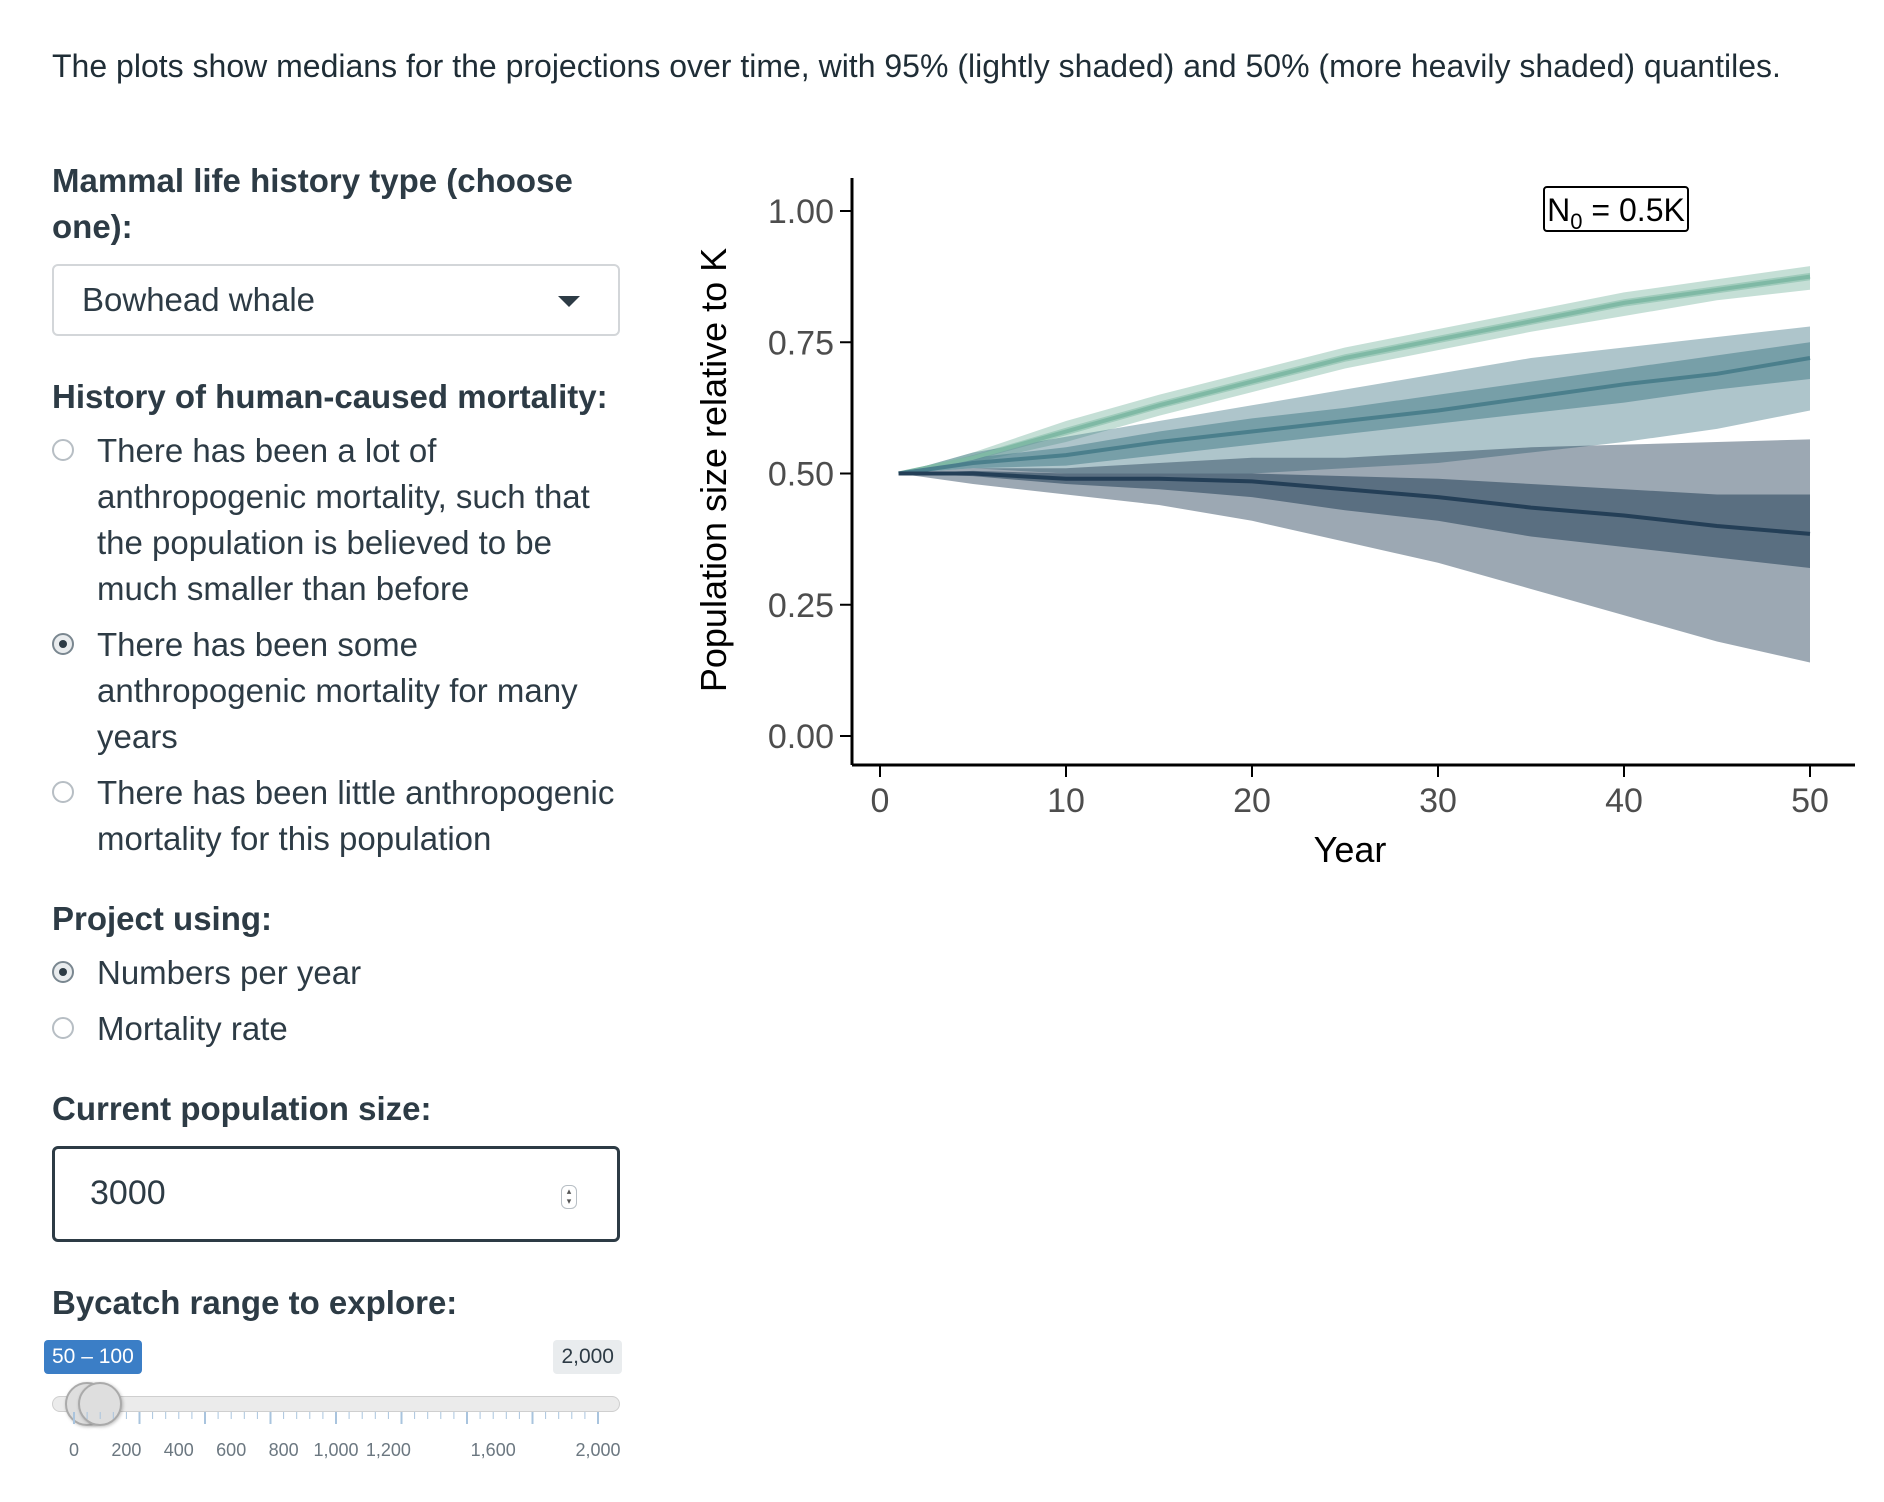 Image resolution: width=1884 pixels, height=1502 pixels. Describe the element at coordinates (801, 475) in the screenshot. I see `y-tick-label: 0.50` at that location.